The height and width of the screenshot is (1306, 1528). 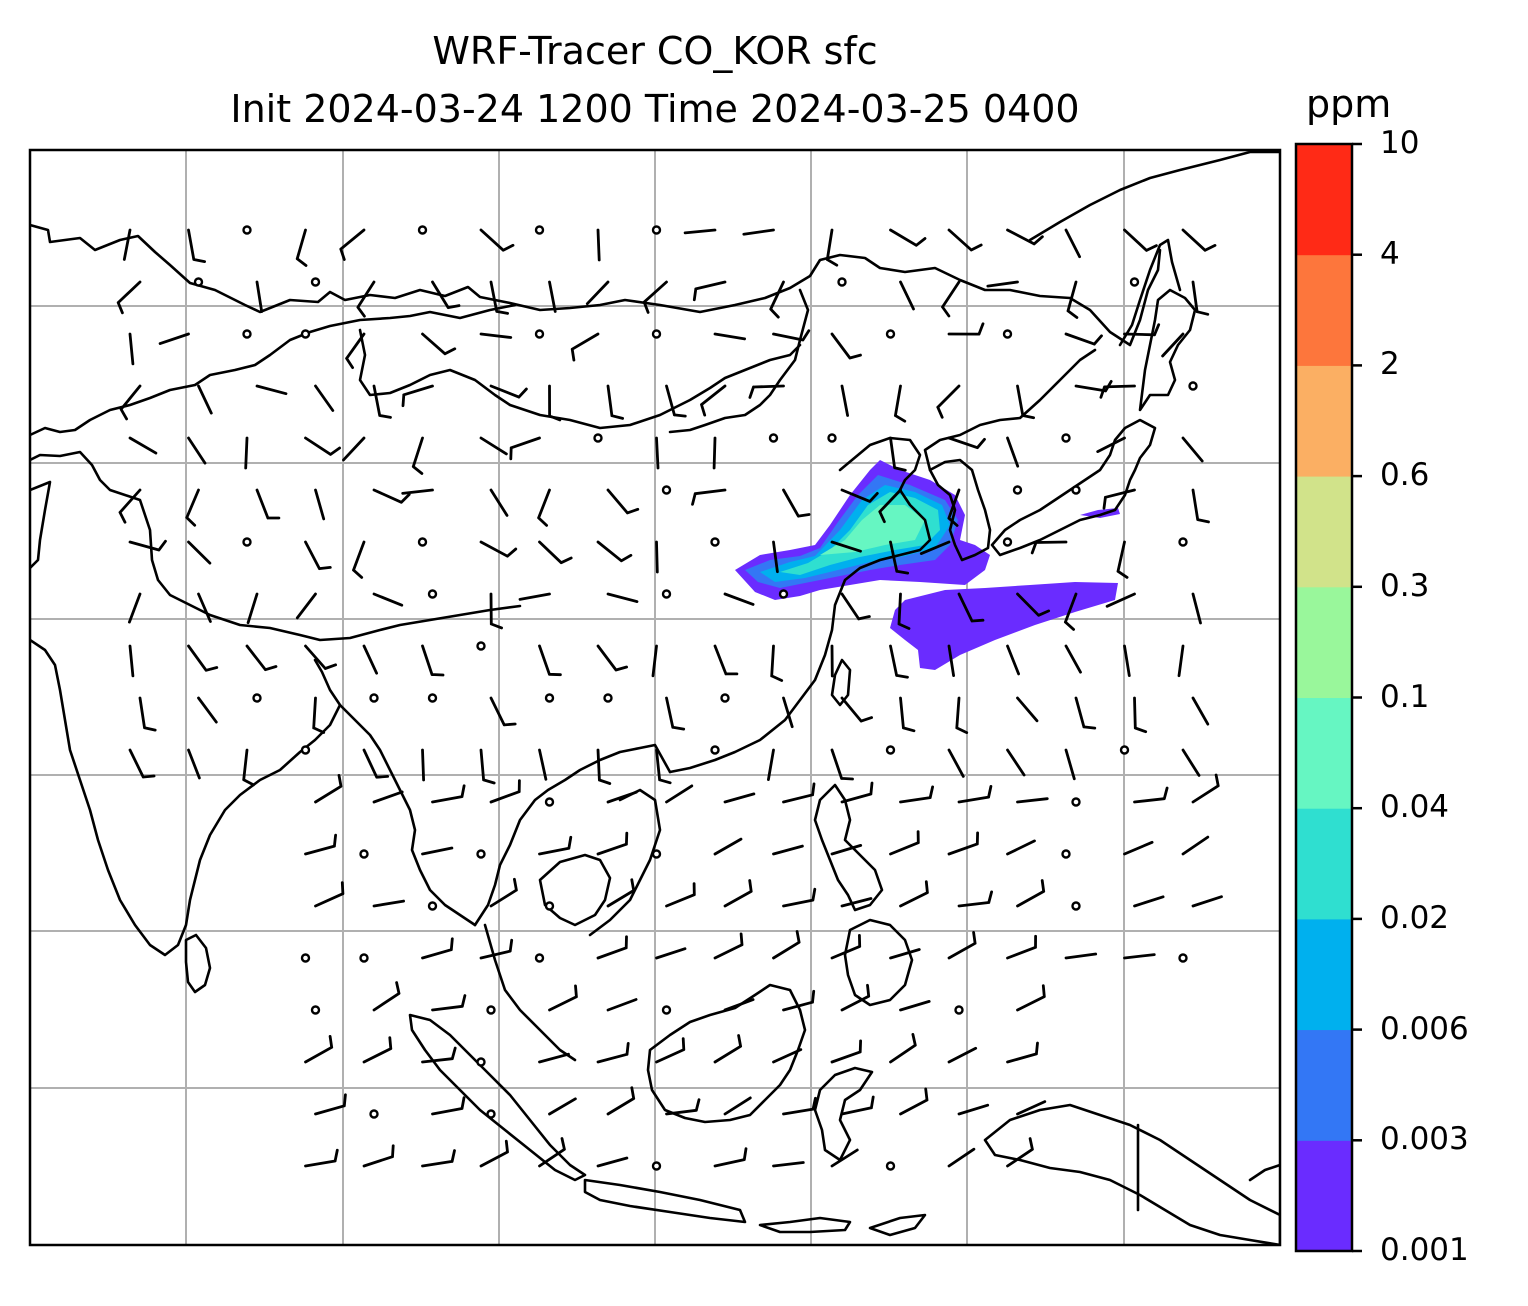 I want to click on colorbar-tick-label: 0.02, so click(x=1415, y=917).